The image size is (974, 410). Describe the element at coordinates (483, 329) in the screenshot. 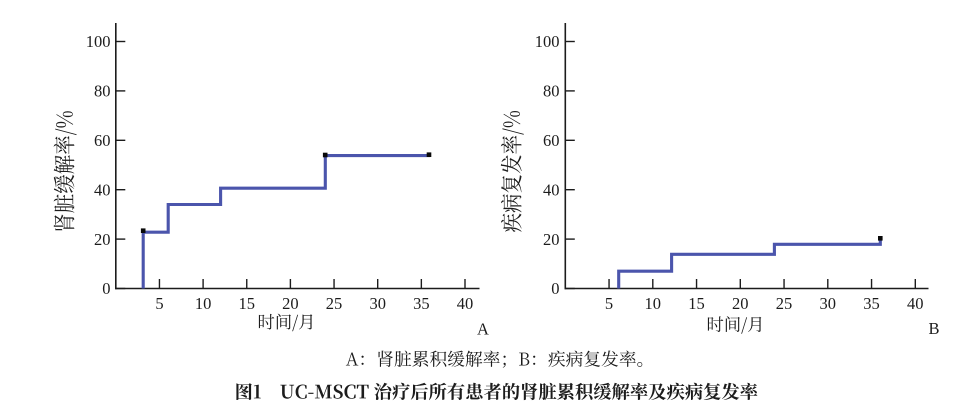

I see `svg-text: A` at that location.